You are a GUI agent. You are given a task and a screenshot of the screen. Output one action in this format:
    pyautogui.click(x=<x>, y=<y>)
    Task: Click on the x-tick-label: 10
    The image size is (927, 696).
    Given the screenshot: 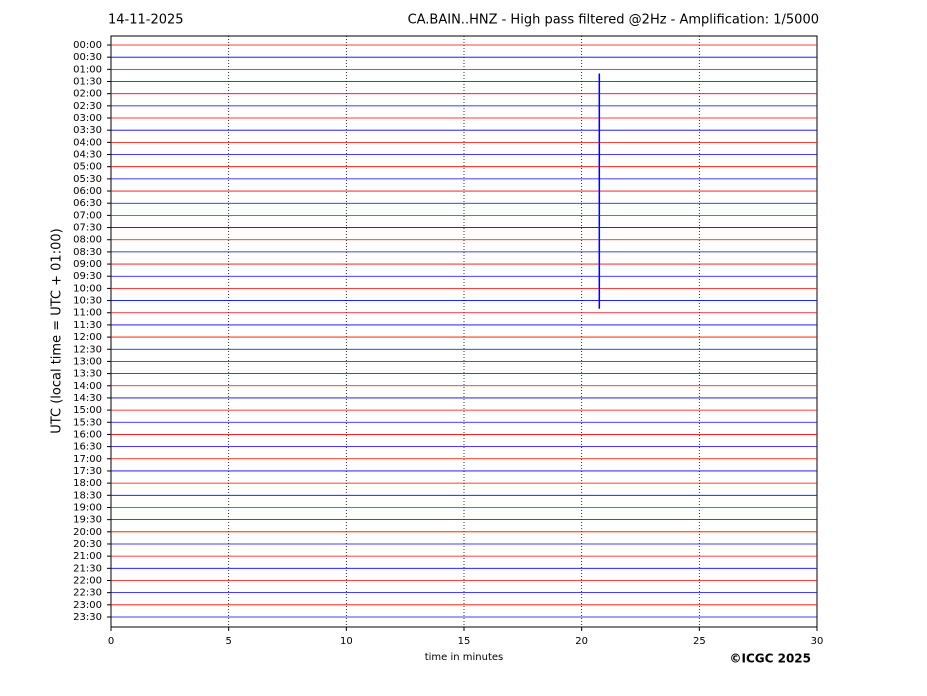 What is the action you would take?
    pyautogui.click(x=346, y=641)
    